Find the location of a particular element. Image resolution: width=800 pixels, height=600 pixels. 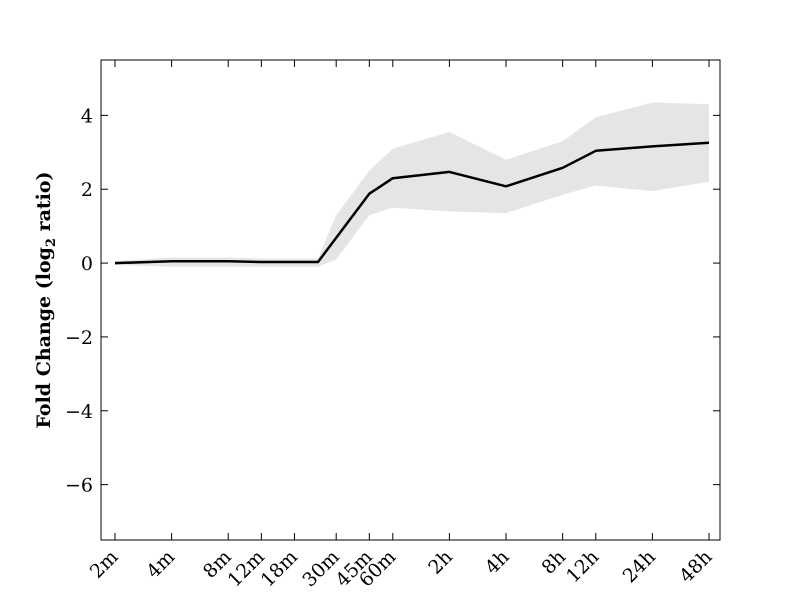

y-tick-label: 4 is located at coordinates (87, 116).